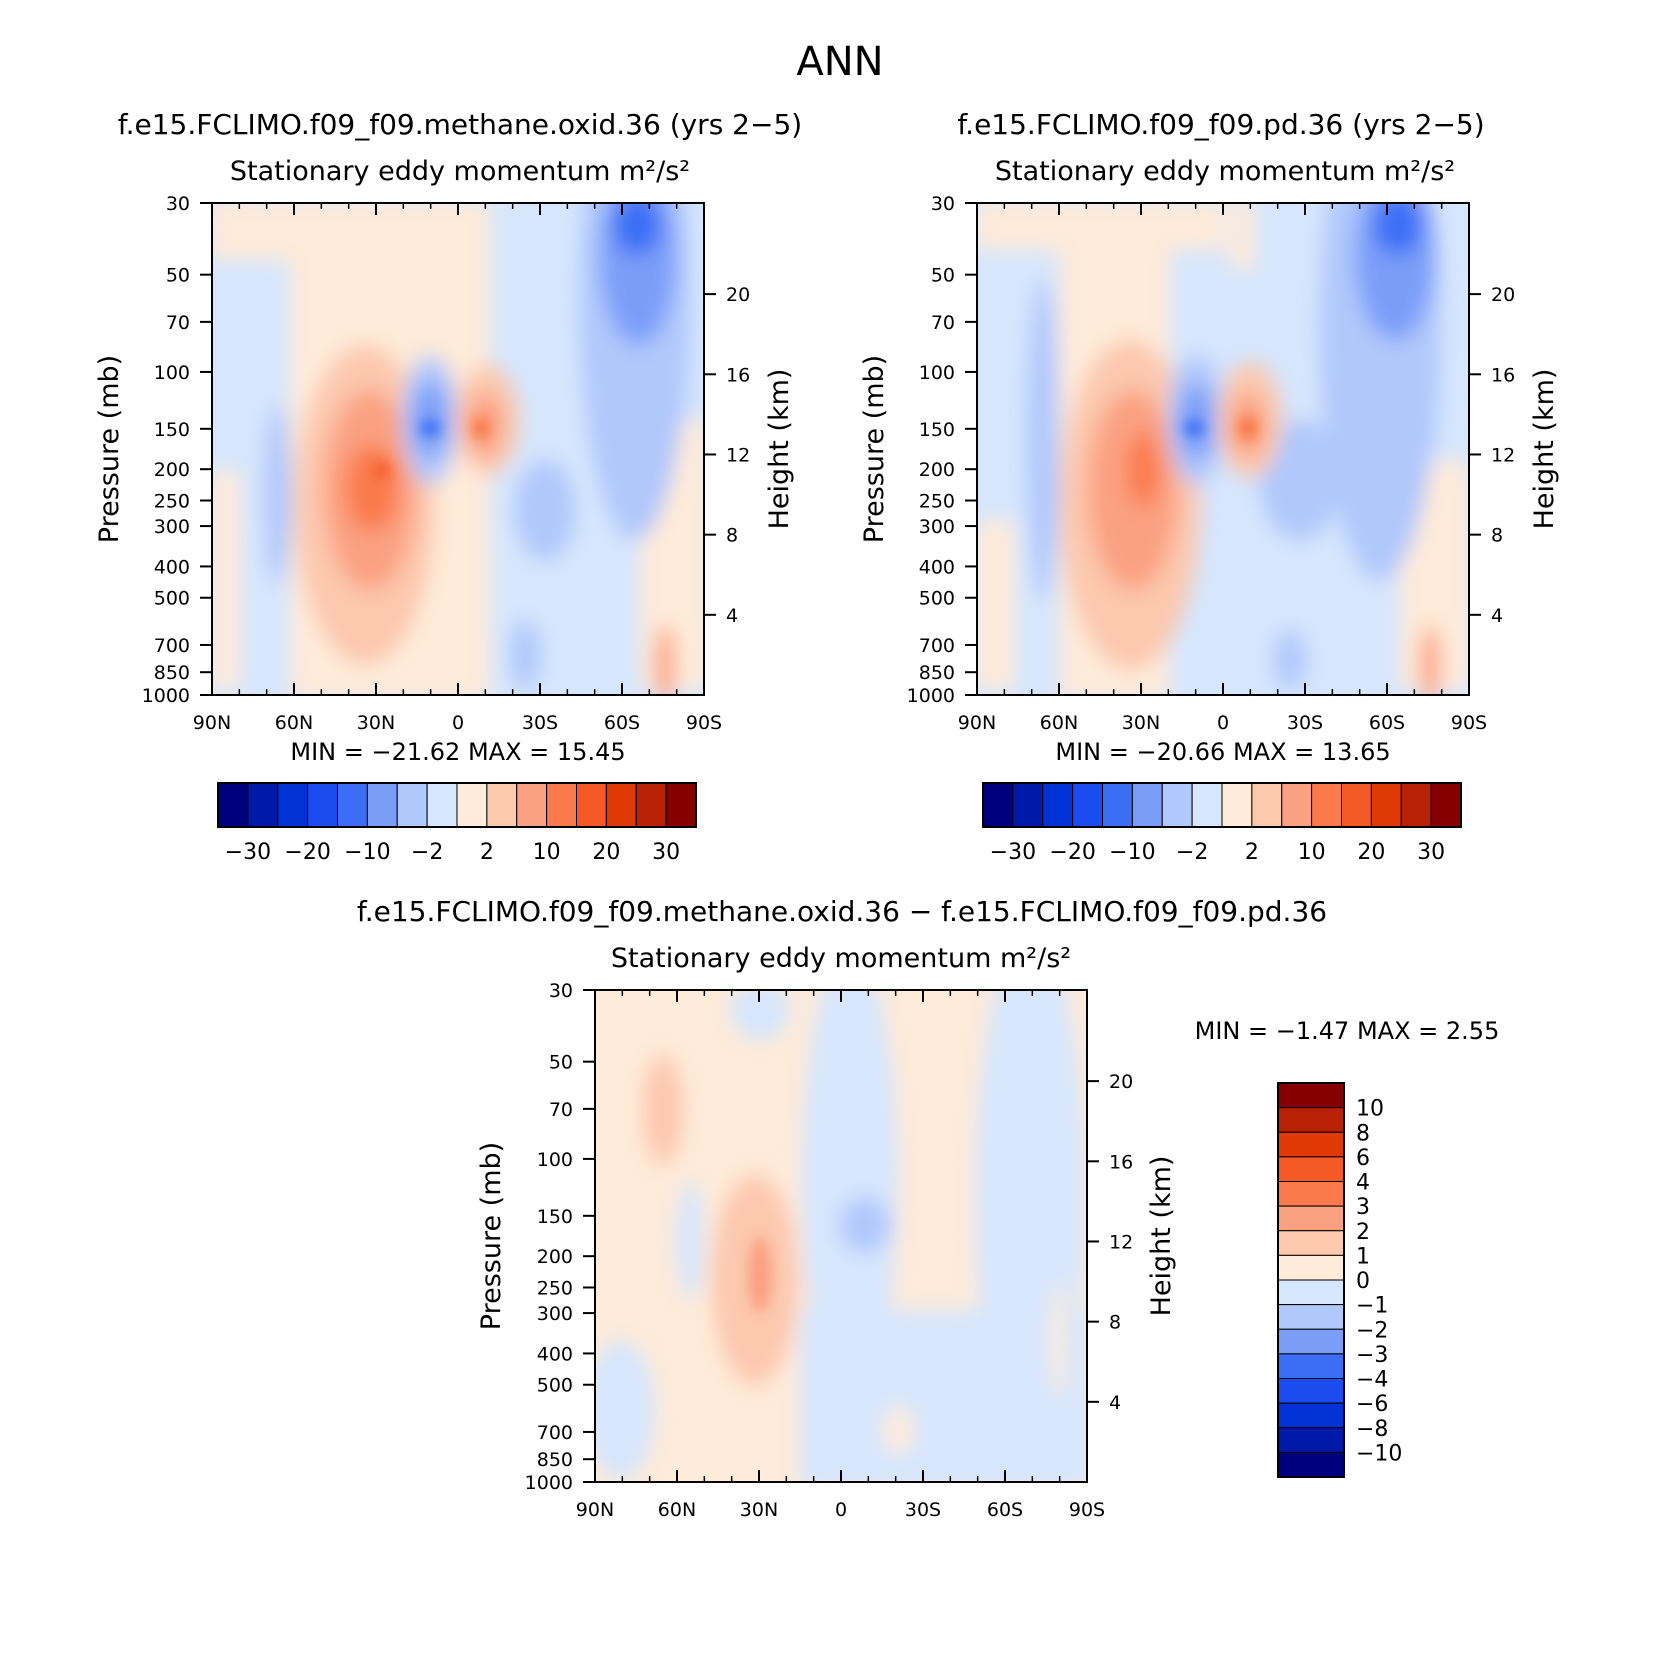  What do you see at coordinates (178, 204) in the screenshot?
I see `y-tick-label: 30` at bounding box center [178, 204].